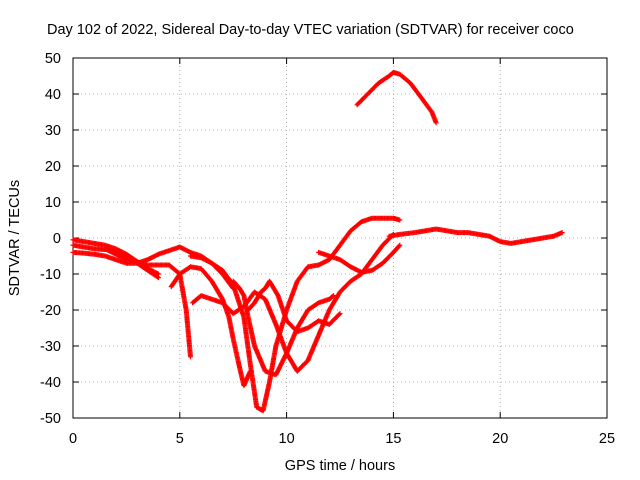  I want to click on y-tick-label: 20, so click(53, 167).